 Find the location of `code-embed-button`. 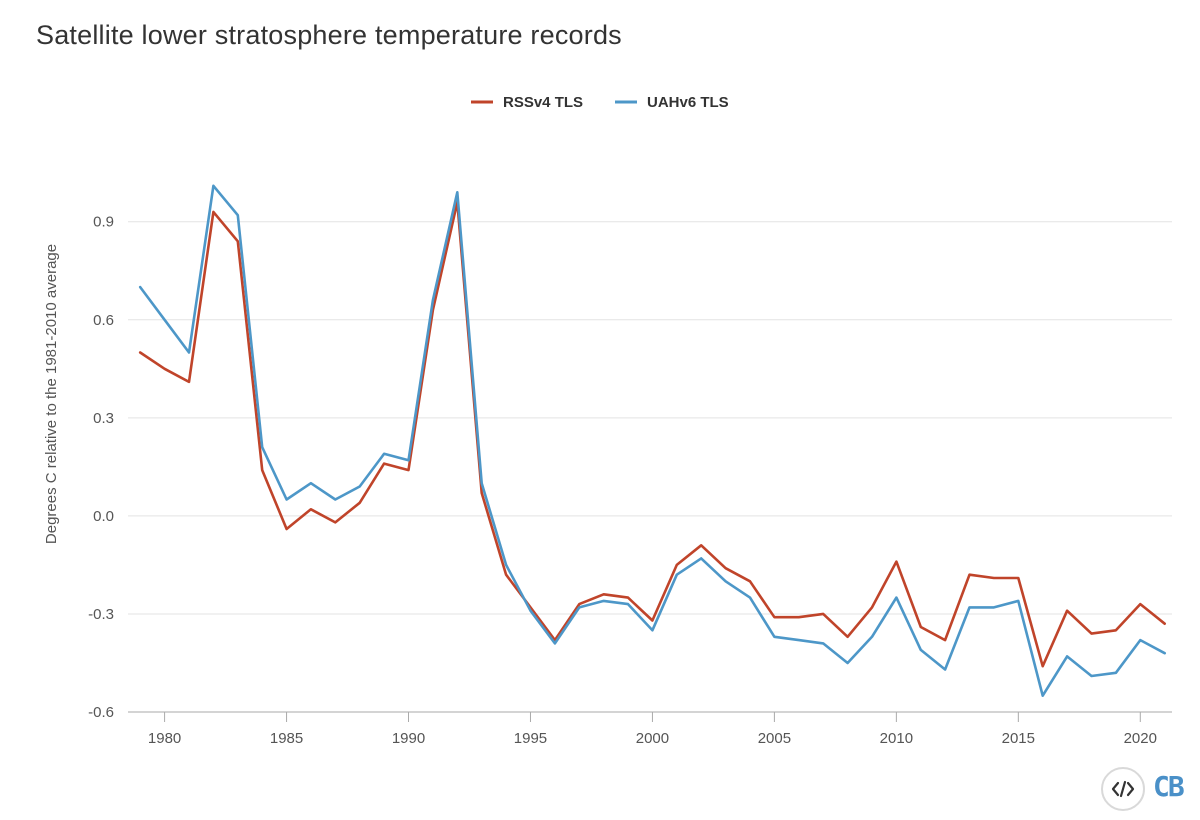

code-embed-button is located at coordinates (1123, 789).